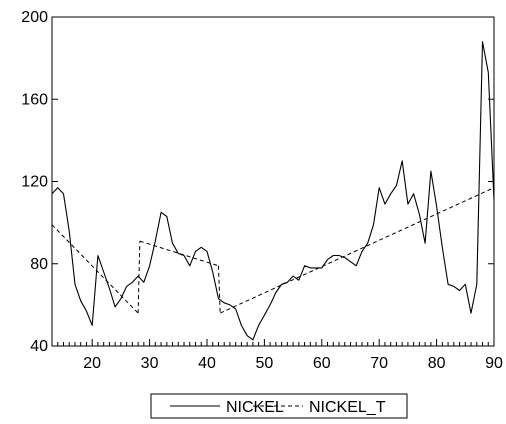  I want to click on x-tick-label: 30, so click(150, 363).